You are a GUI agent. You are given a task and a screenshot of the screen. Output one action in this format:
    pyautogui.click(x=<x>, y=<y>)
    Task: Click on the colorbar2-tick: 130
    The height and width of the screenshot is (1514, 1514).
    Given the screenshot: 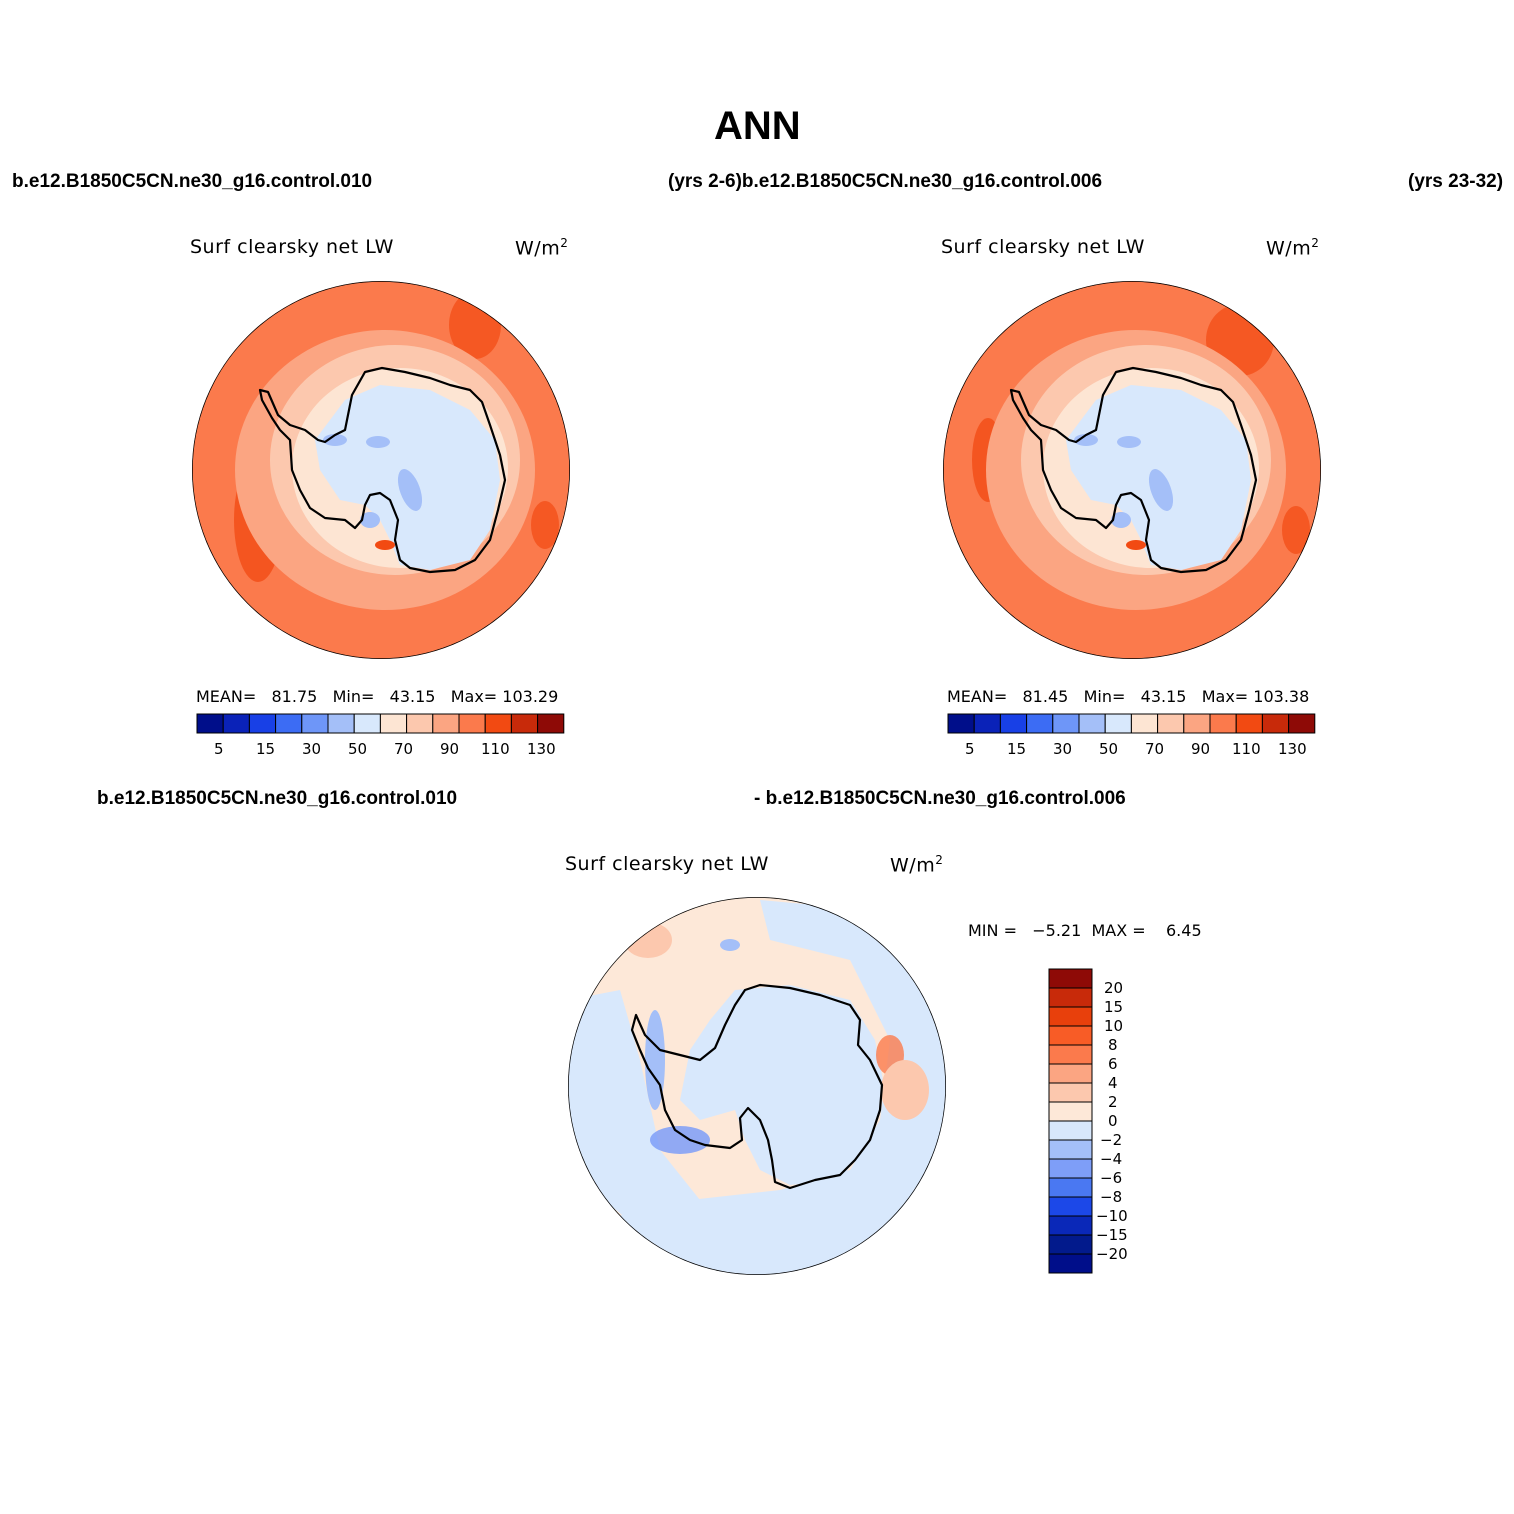 What is the action you would take?
    pyautogui.click(x=1292, y=749)
    